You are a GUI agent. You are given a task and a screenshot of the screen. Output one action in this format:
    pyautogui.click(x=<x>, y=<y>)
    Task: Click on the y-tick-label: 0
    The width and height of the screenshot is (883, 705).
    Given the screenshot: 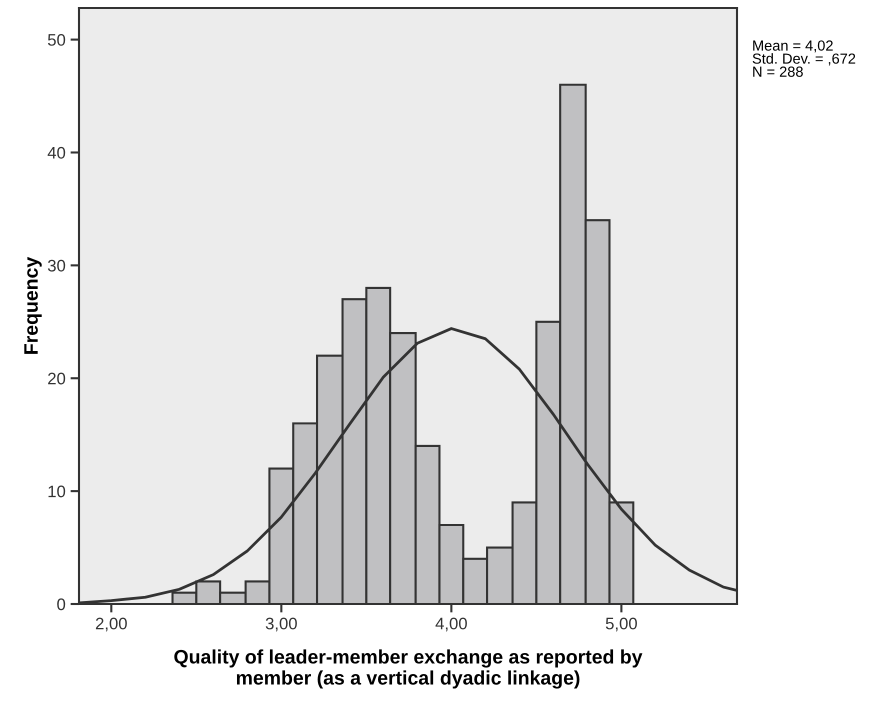 What is the action you would take?
    pyautogui.click(x=61, y=604)
    